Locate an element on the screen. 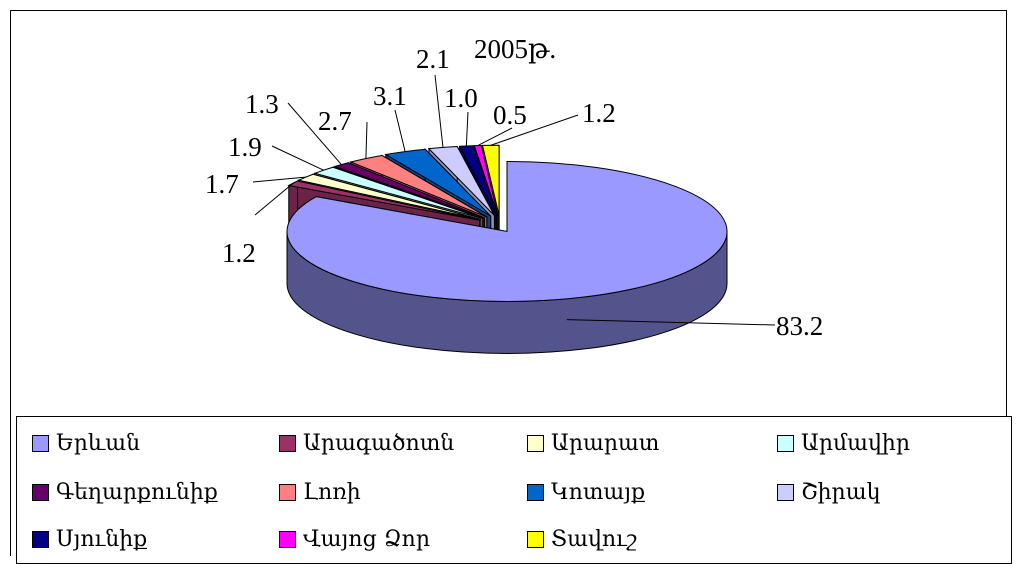 The width and height of the screenshot is (1019, 564). data-label: 2.7 is located at coordinates (335, 121).